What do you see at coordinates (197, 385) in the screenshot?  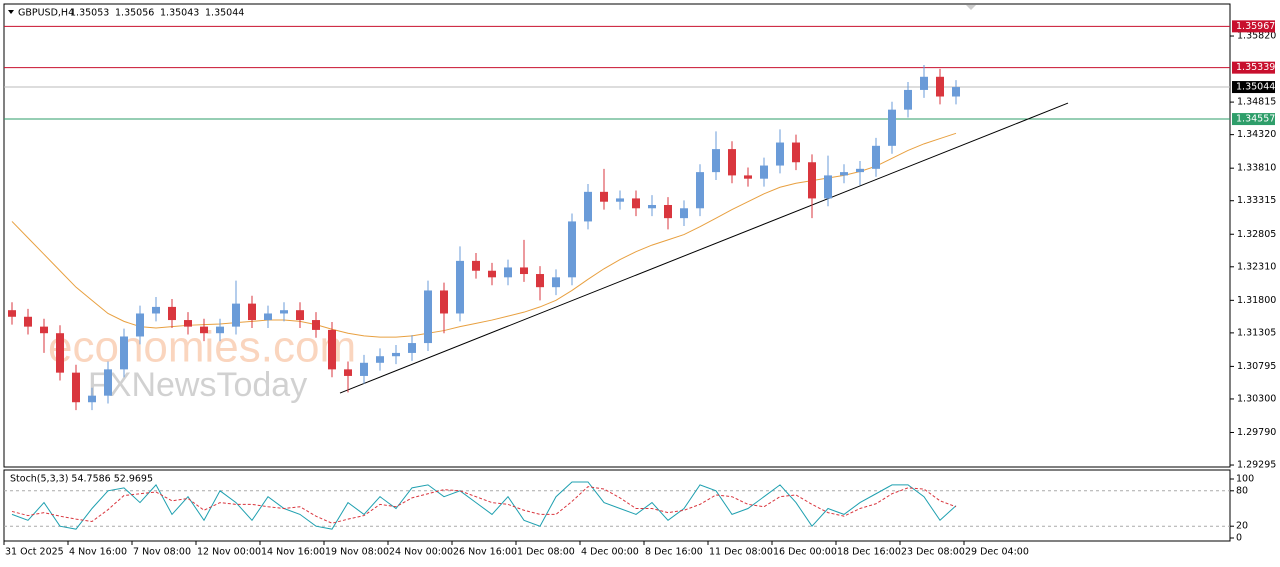 I see `watermark: FXNewsToday` at bounding box center [197, 385].